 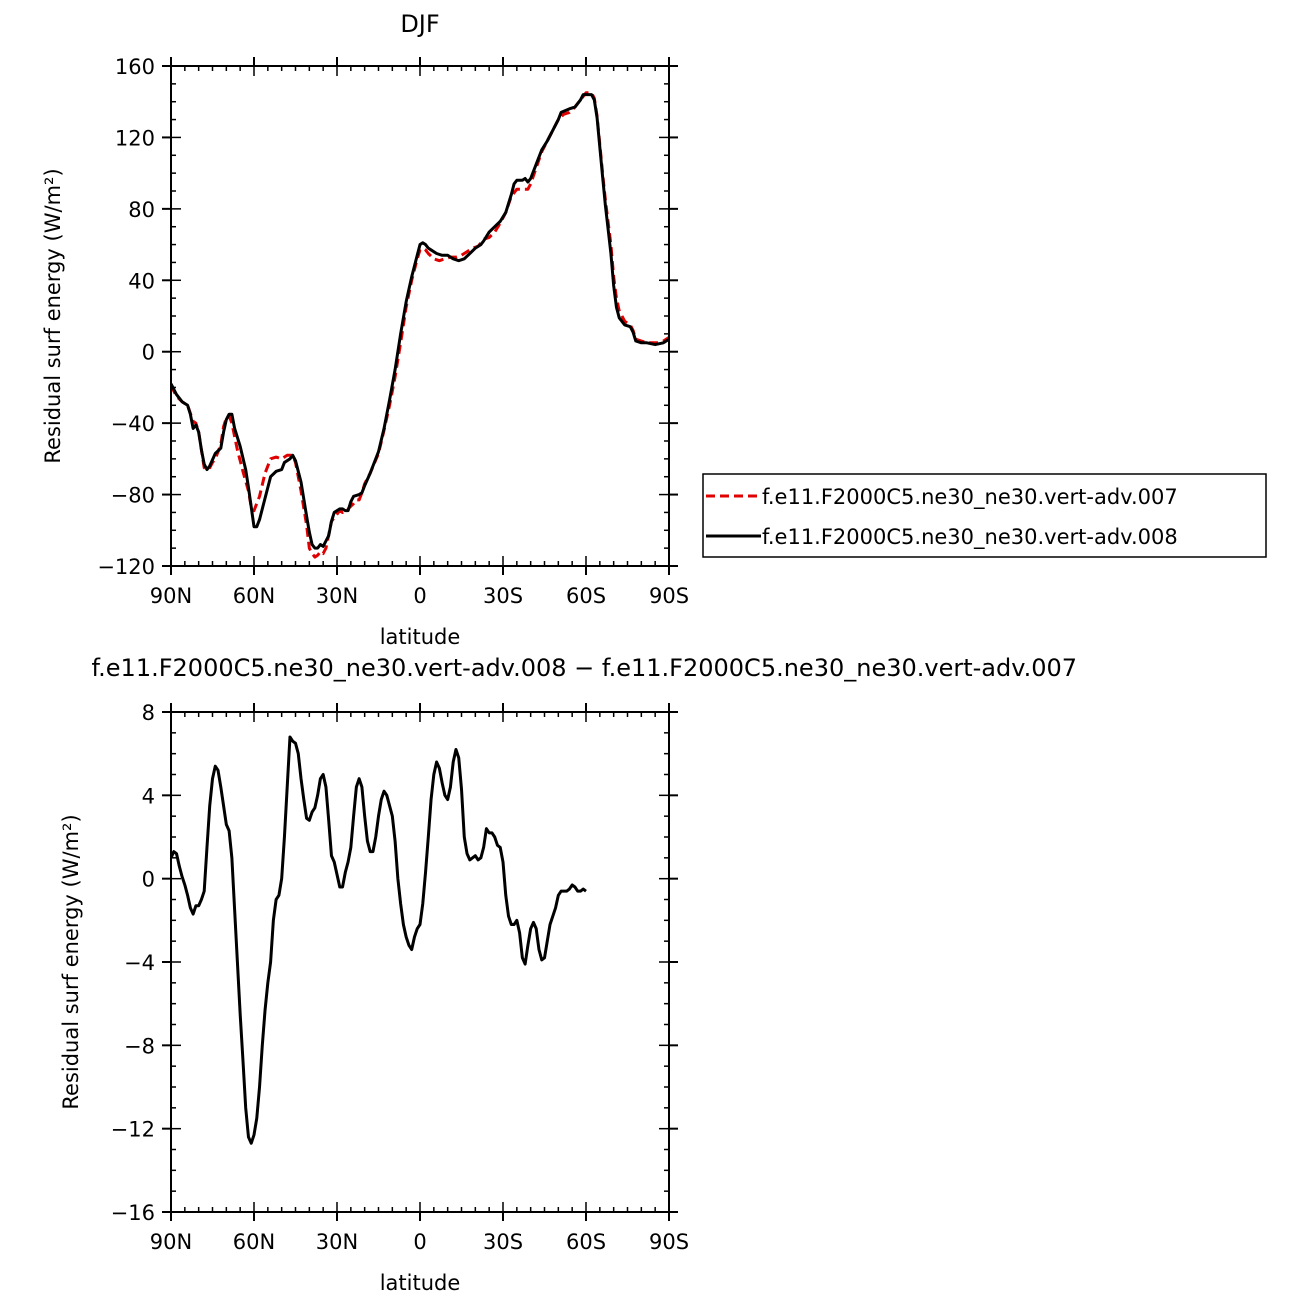 What do you see at coordinates (135, 67) in the screenshot?
I see `y-tick-label: 160` at bounding box center [135, 67].